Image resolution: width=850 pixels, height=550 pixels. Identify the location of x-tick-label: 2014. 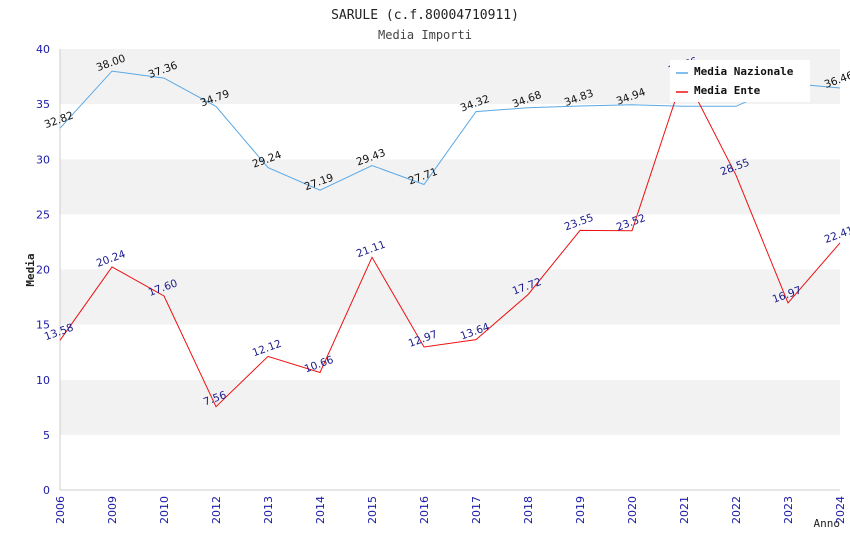
(320, 510).